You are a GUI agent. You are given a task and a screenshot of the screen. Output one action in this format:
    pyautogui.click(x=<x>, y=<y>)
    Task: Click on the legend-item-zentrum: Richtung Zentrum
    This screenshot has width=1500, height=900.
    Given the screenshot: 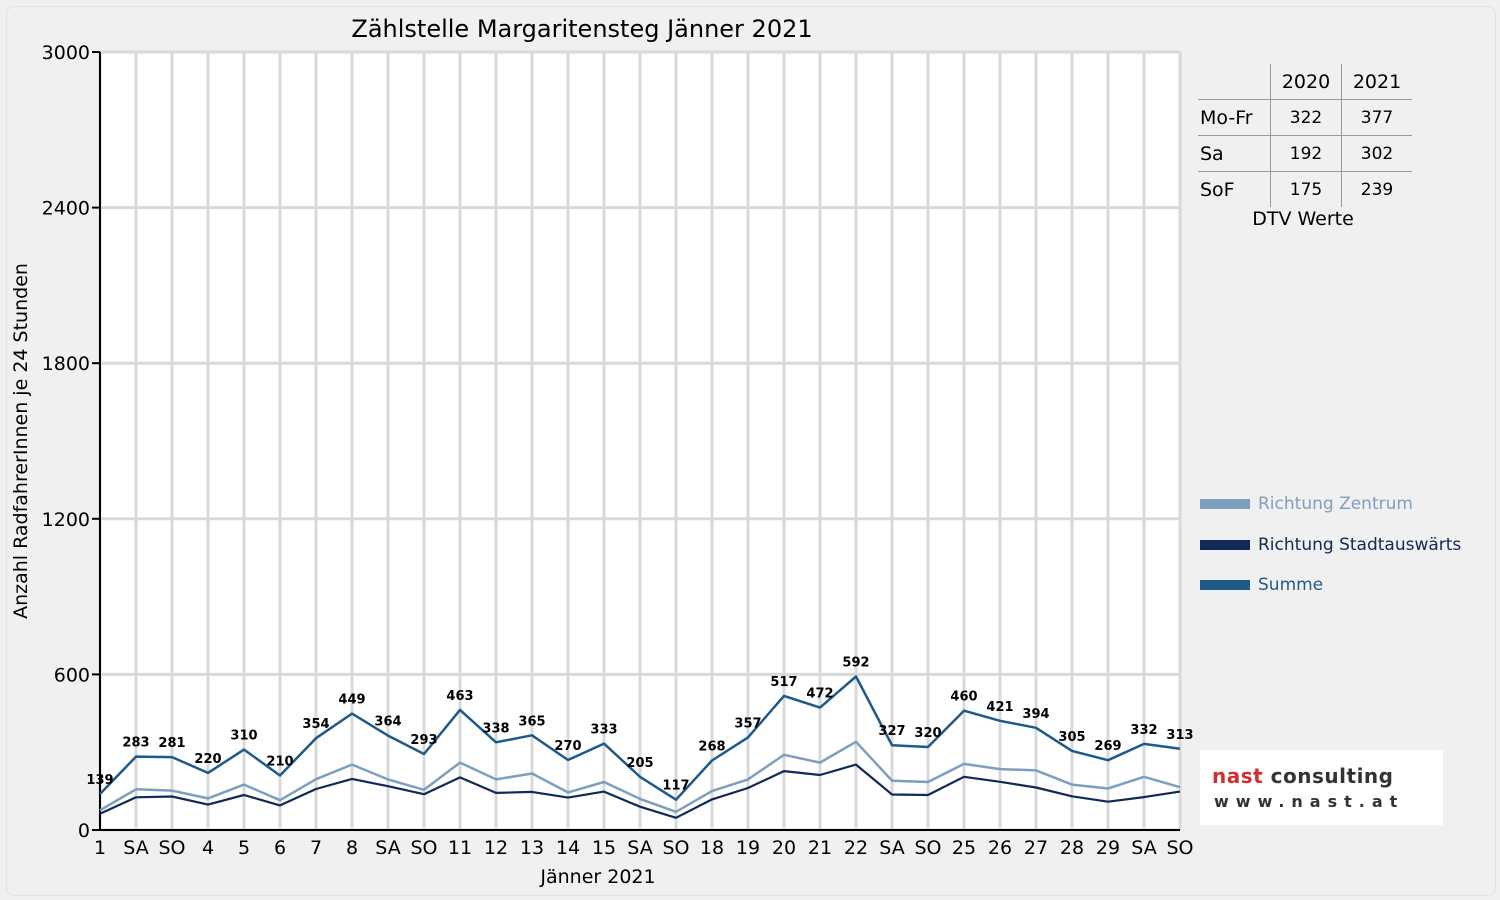 What is the action you would take?
    pyautogui.click(x=1306, y=504)
    